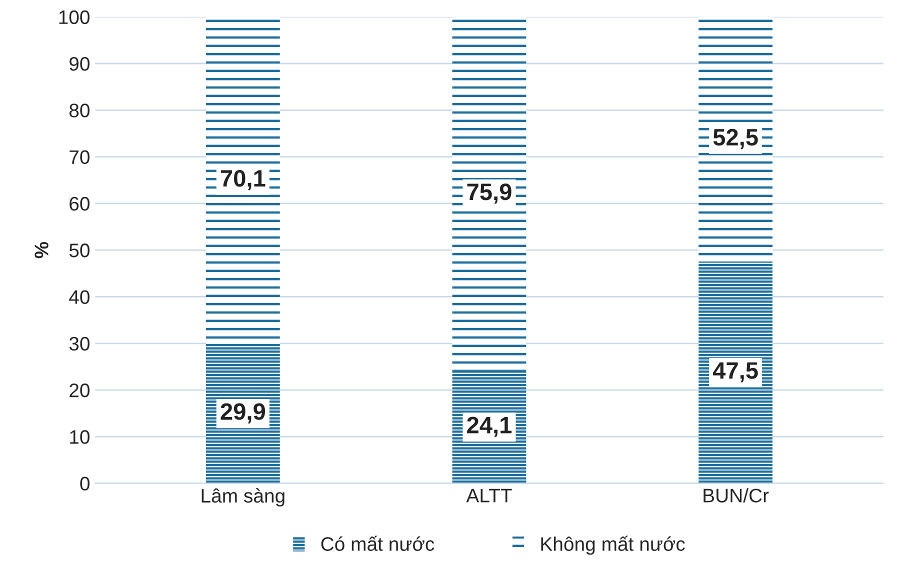 This screenshot has width=906, height=562. Describe the element at coordinates (80, 63) in the screenshot. I see `y-tick-label: 90` at that location.